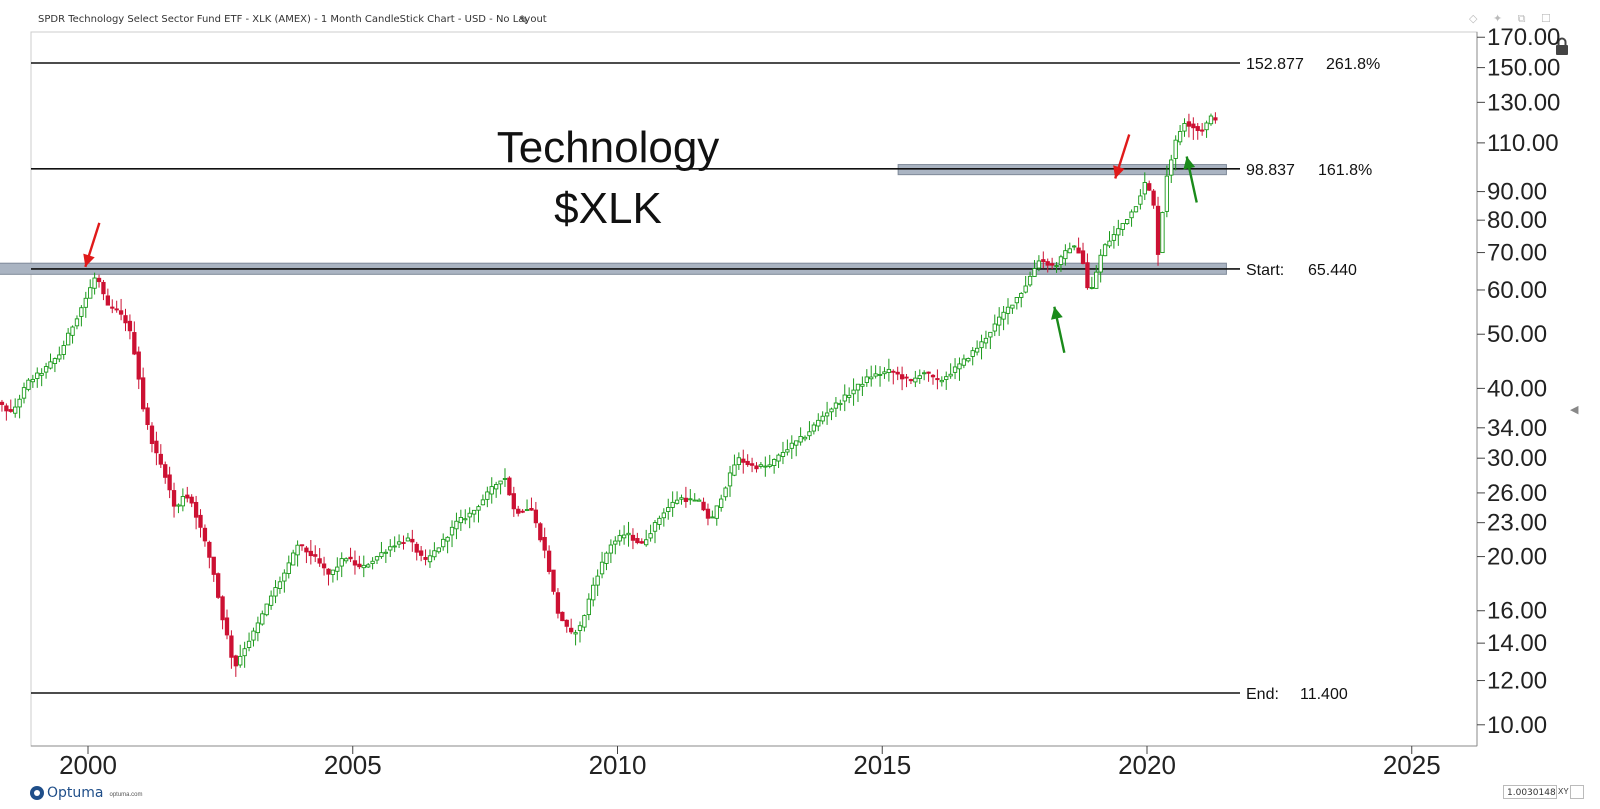  What do you see at coordinates (1530, 792) in the screenshot?
I see `coordinate-readout: 1.0030148` at bounding box center [1530, 792].